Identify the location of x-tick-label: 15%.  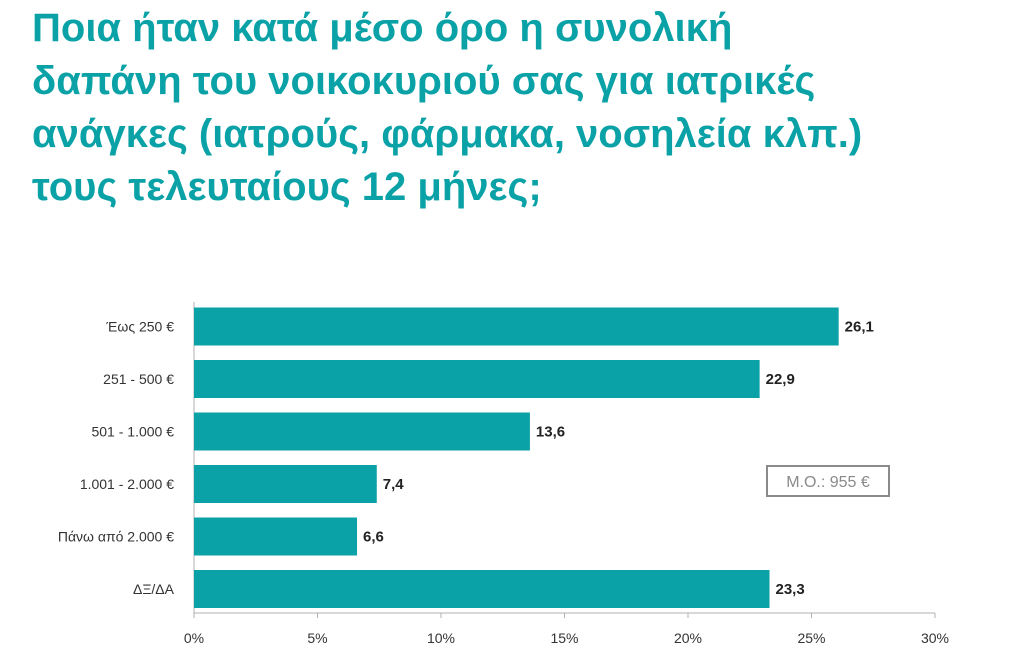
(564, 638).